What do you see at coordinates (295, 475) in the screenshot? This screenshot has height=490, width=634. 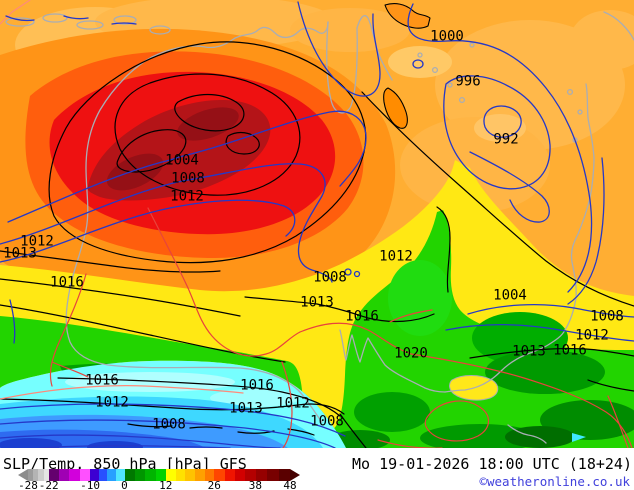 I see `legend-right-arrow-icon` at bounding box center [295, 475].